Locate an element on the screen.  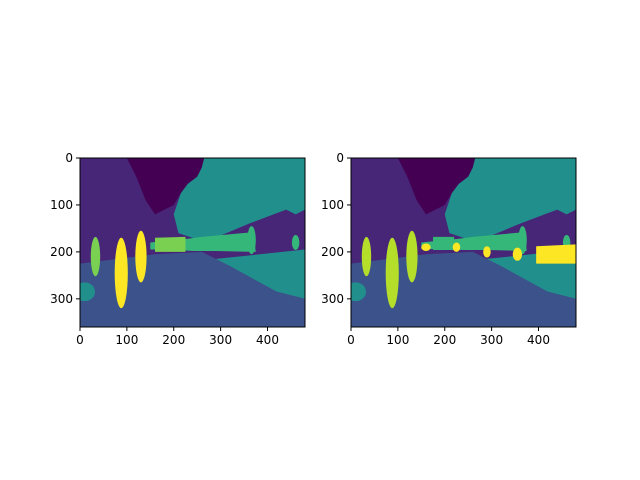
region-sign is located at coordinates (295, 242).